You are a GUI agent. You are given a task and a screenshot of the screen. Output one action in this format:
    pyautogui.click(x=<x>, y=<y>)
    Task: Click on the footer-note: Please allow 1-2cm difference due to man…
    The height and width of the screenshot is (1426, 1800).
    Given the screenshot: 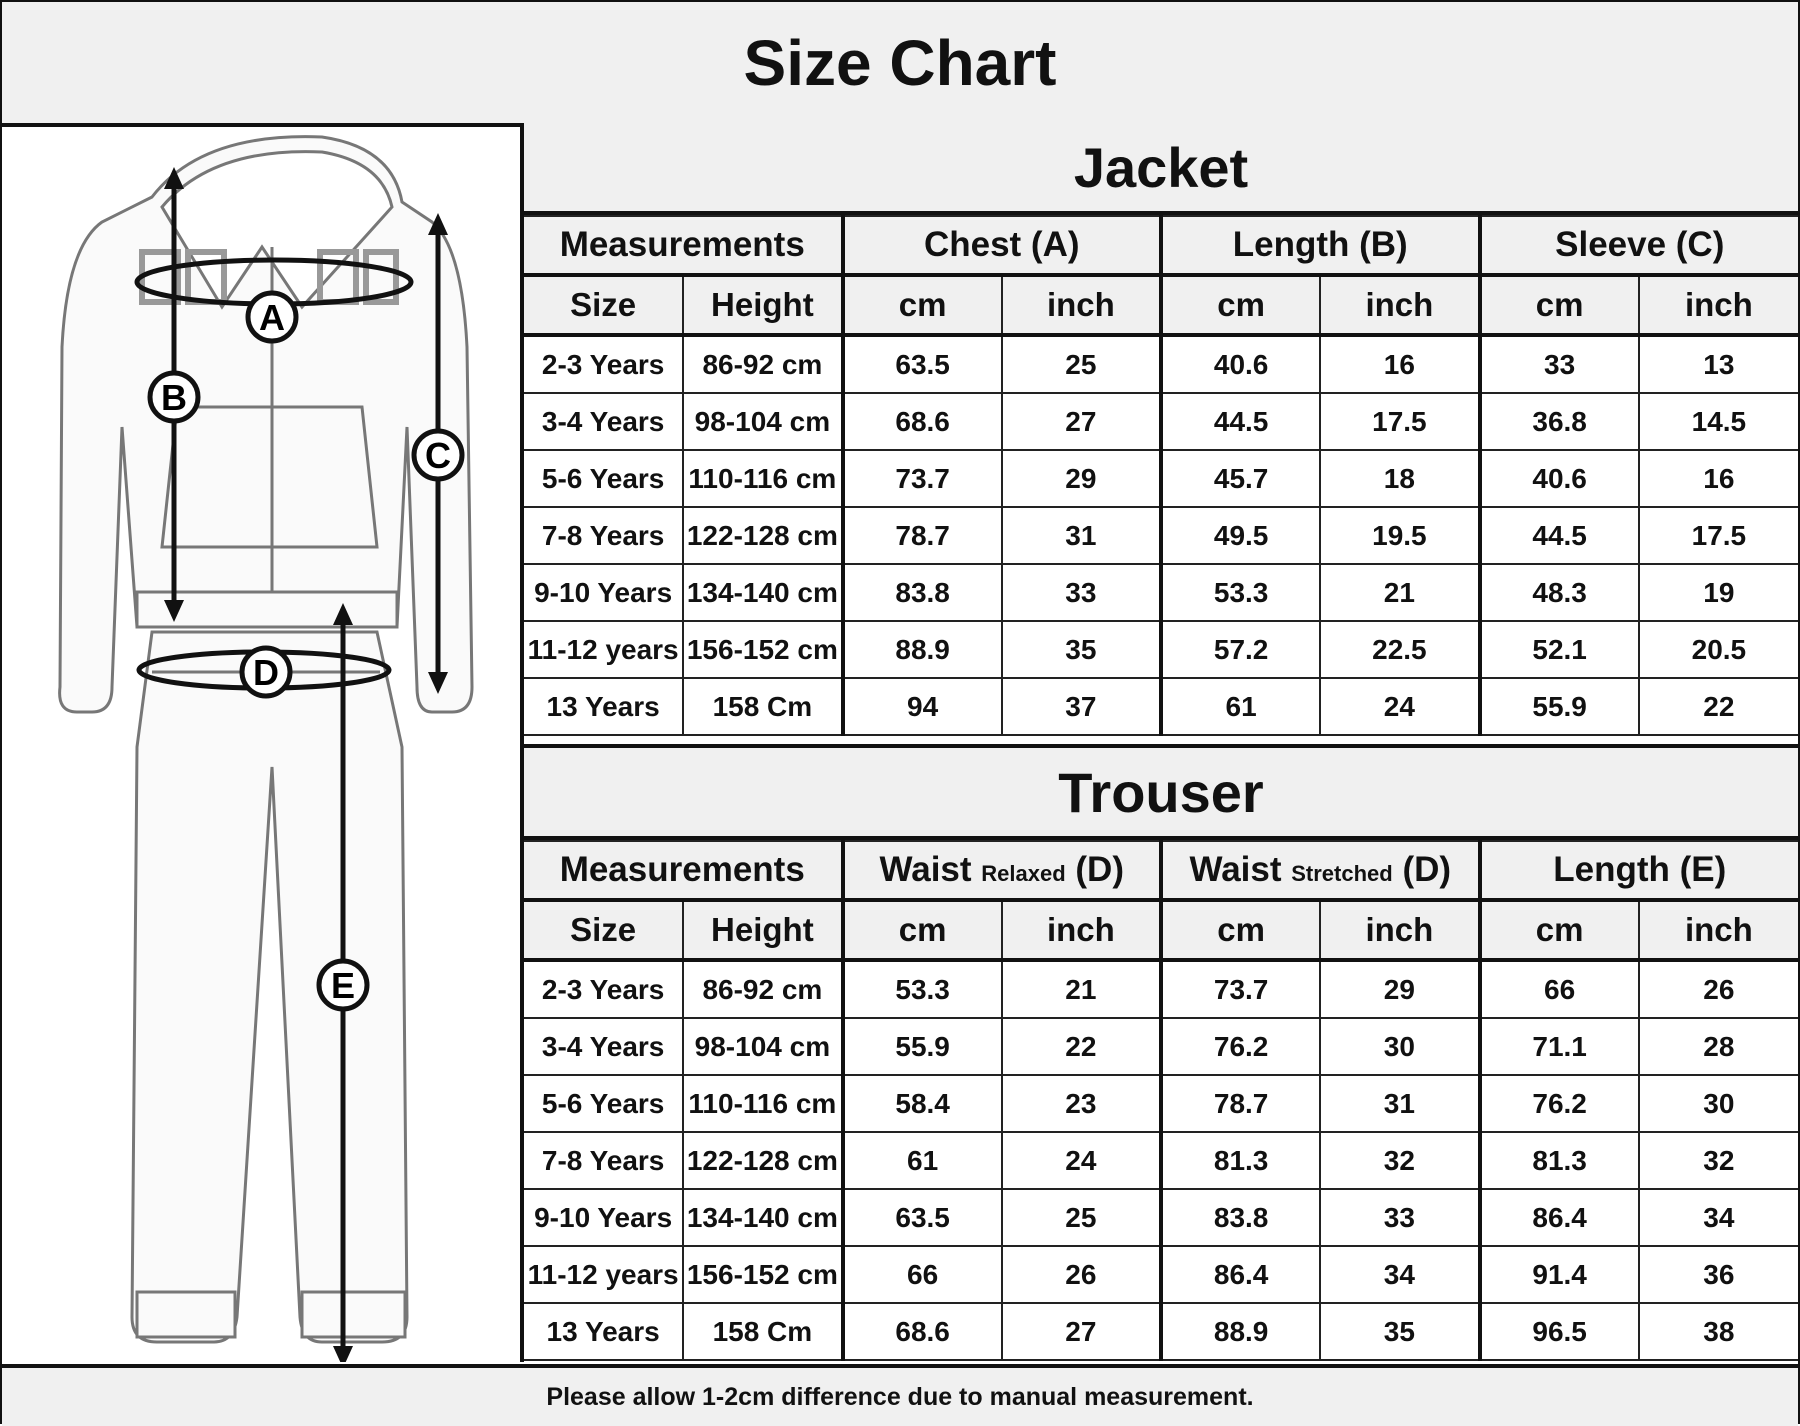 What is the action you would take?
    pyautogui.click(x=900, y=1395)
    